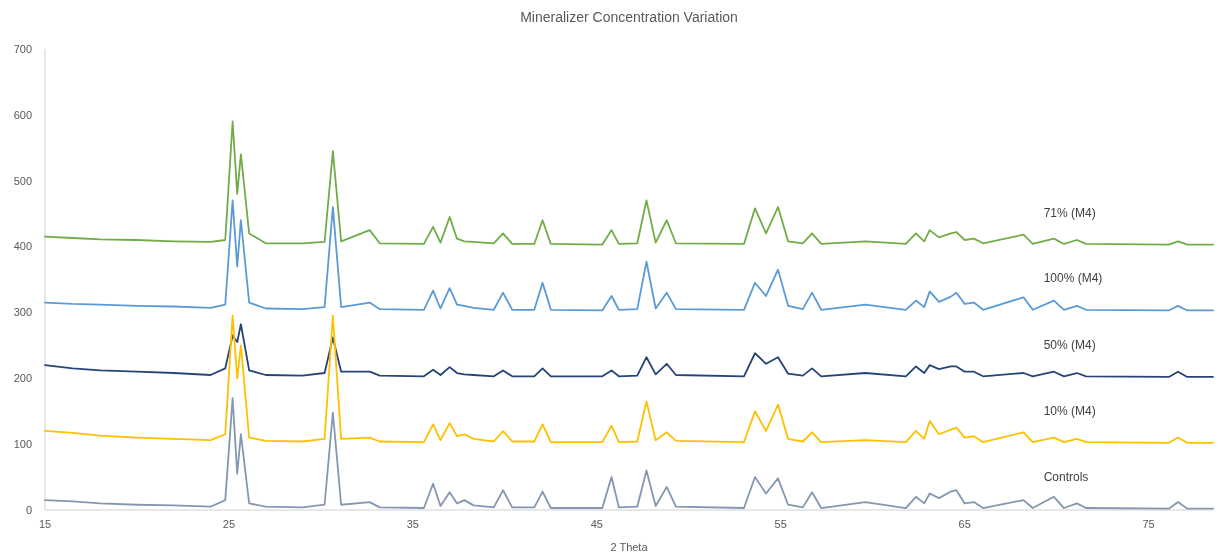 This screenshot has width=1218, height=554. What do you see at coordinates (22, 378) in the screenshot?
I see `y-tick-label: 200` at bounding box center [22, 378].